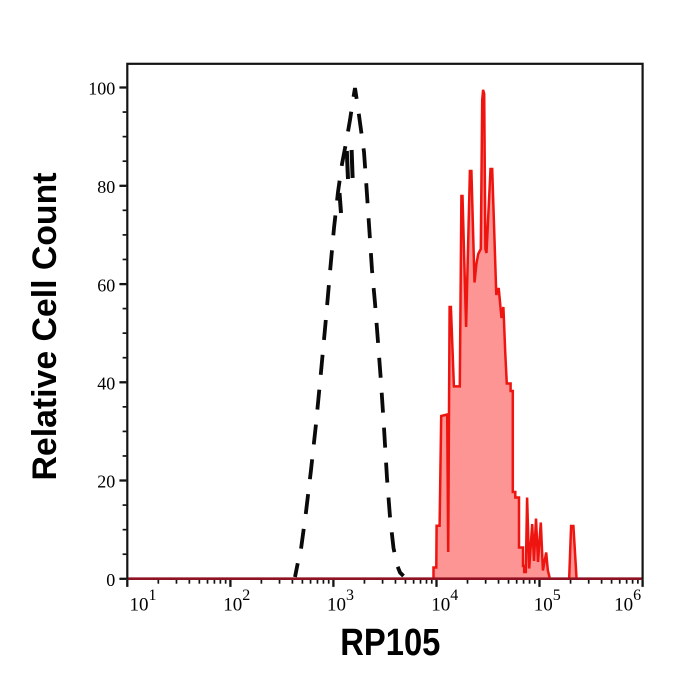  I want to click on svg-text: 80, so click(106, 187).